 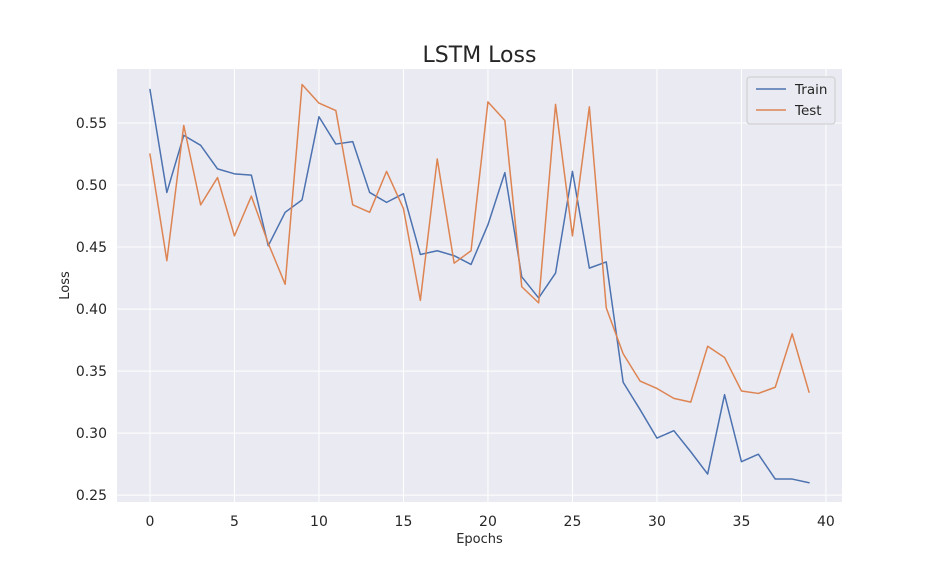 What do you see at coordinates (573, 522) in the screenshot?
I see `x-tick-label: 25` at bounding box center [573, 522].